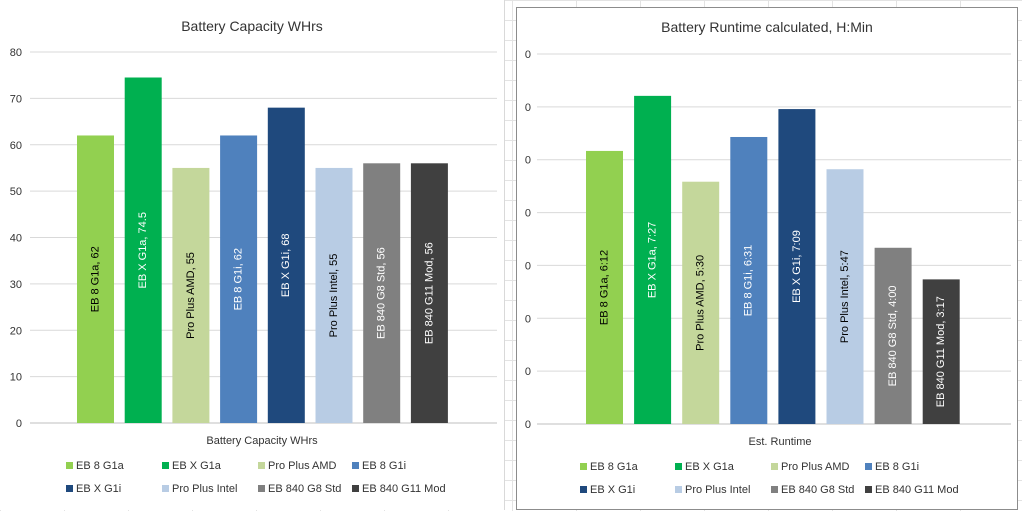 This screenshot has width=1022, height=511. What do you see at coordinates (16, 331) in the screenshot?
I see `y-tick-label: 20` at bounding box center [16, 331].